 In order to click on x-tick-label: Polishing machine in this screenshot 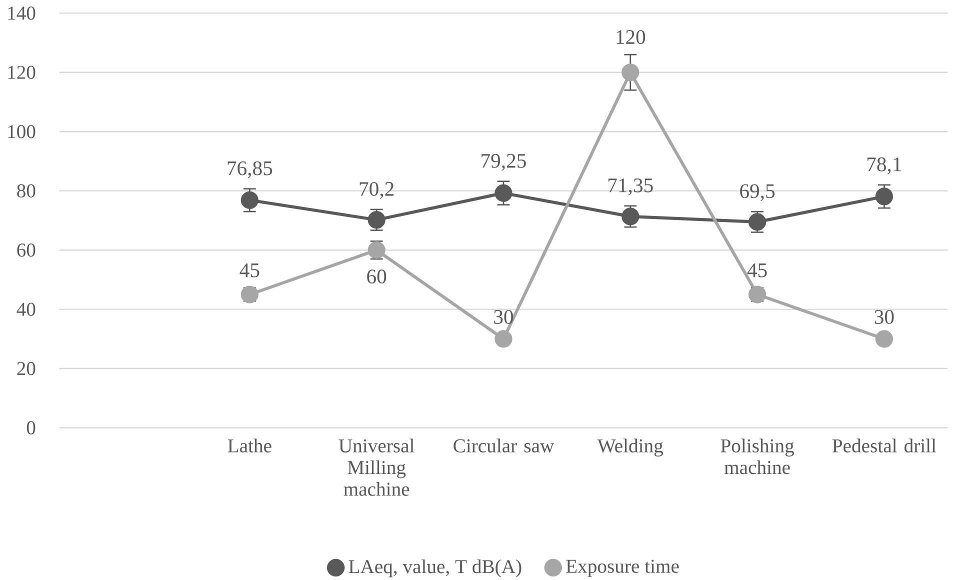, I will do `click(757, 456)`.